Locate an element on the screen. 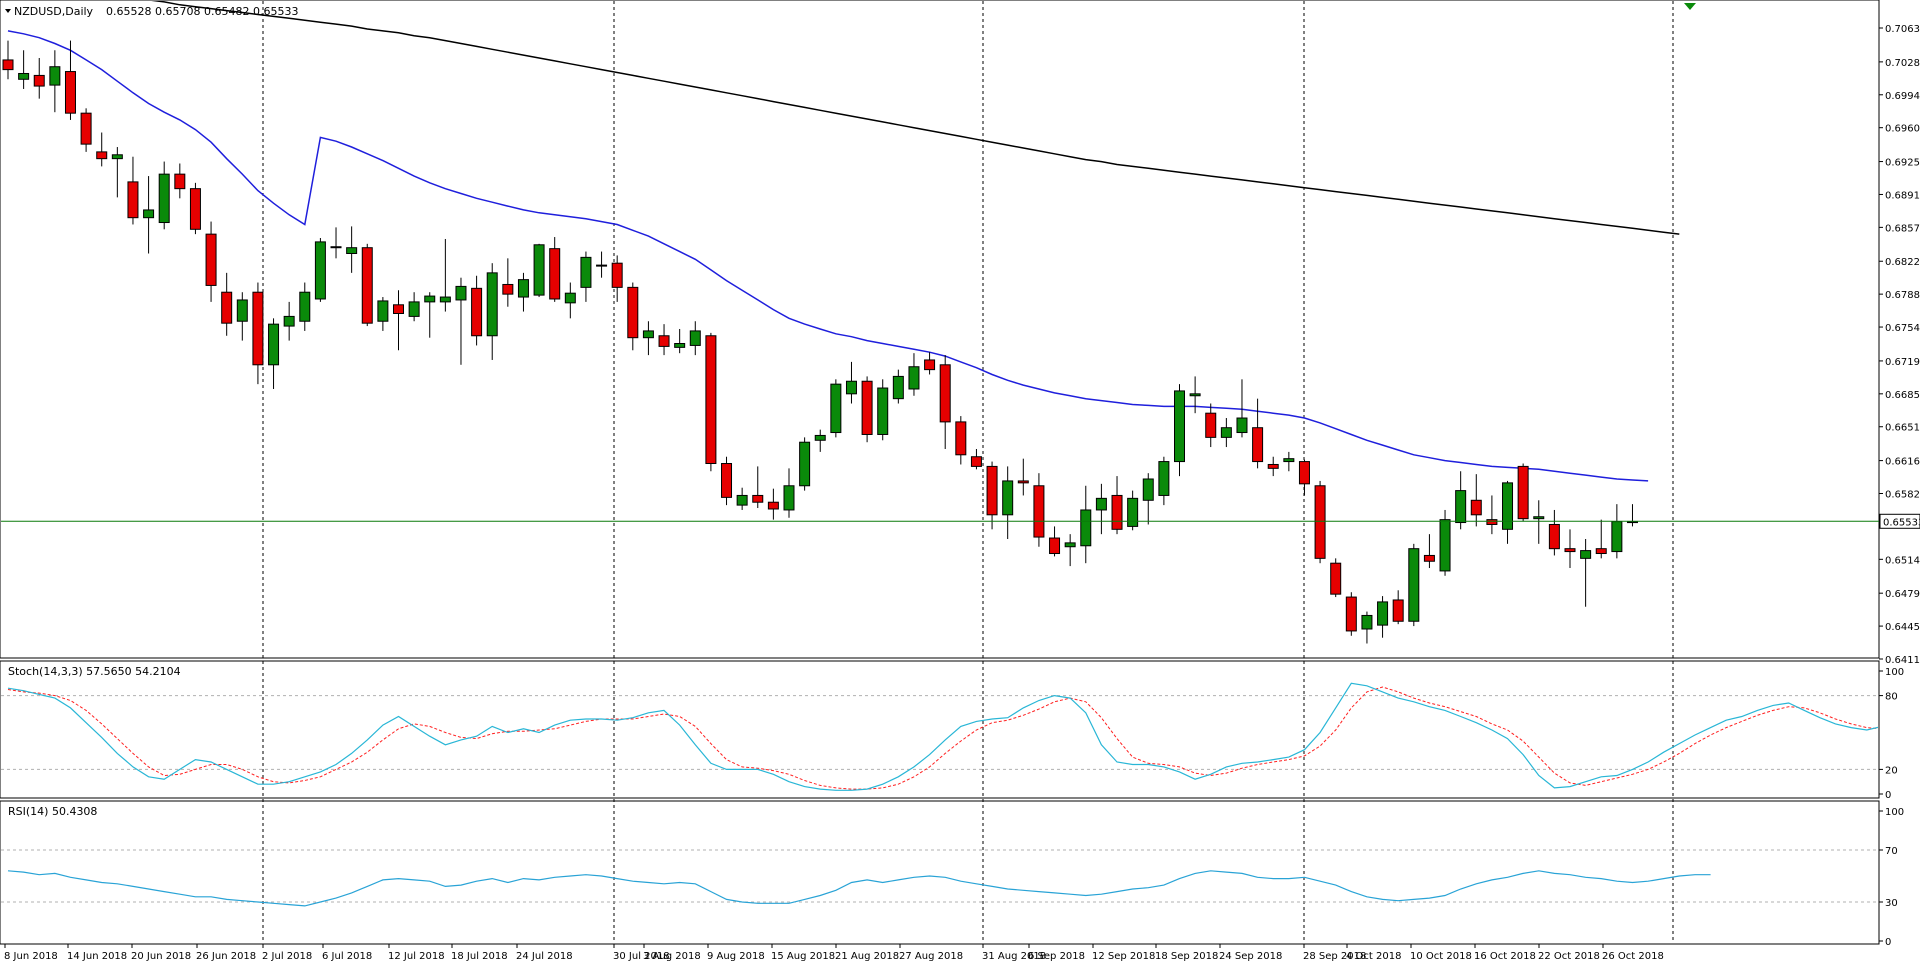 Image resolution: width=1920 pixels, height=967 pixels. time-tick-label: 6 Jul 2018 is located at coordinates (347, 956).